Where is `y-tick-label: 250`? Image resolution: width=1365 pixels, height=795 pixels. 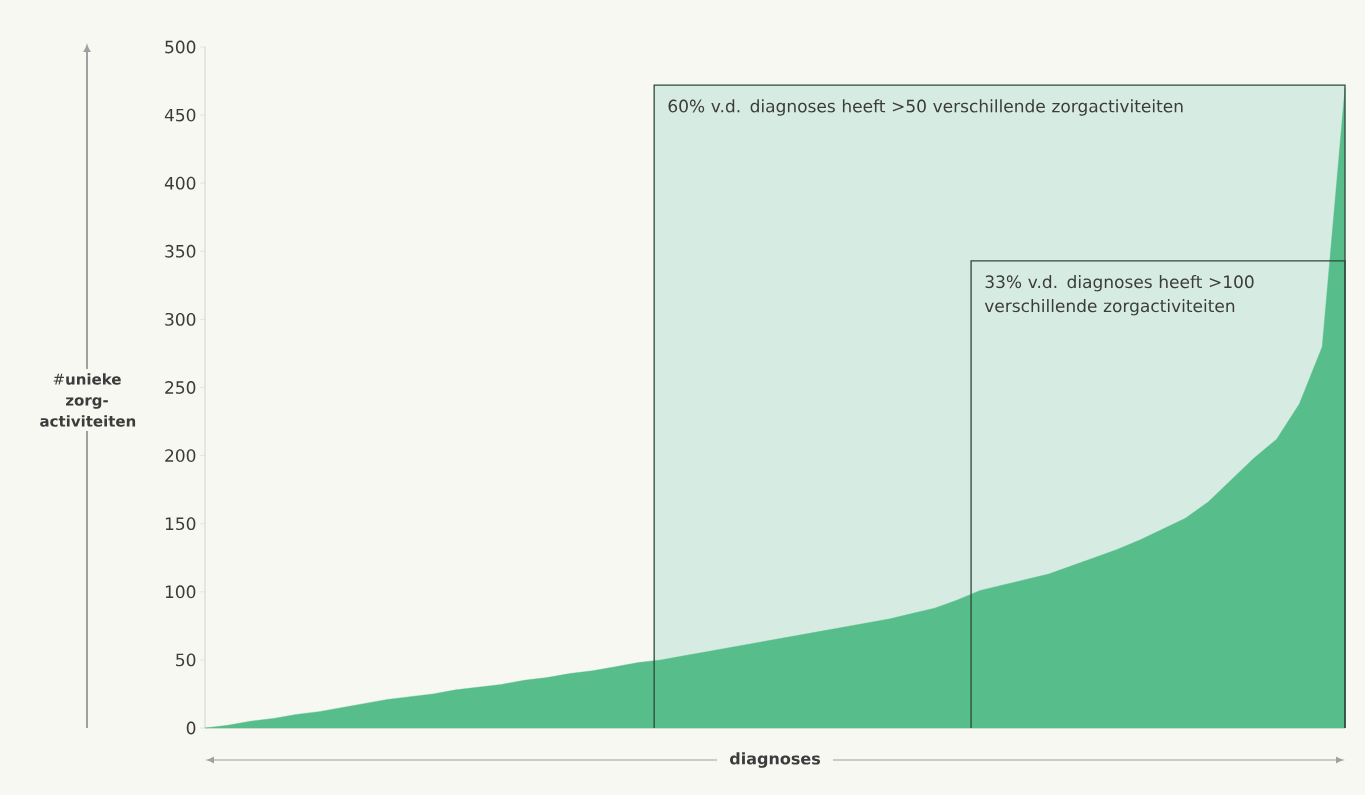
y-tick-label: 250 is located at coordinates (180, 387).